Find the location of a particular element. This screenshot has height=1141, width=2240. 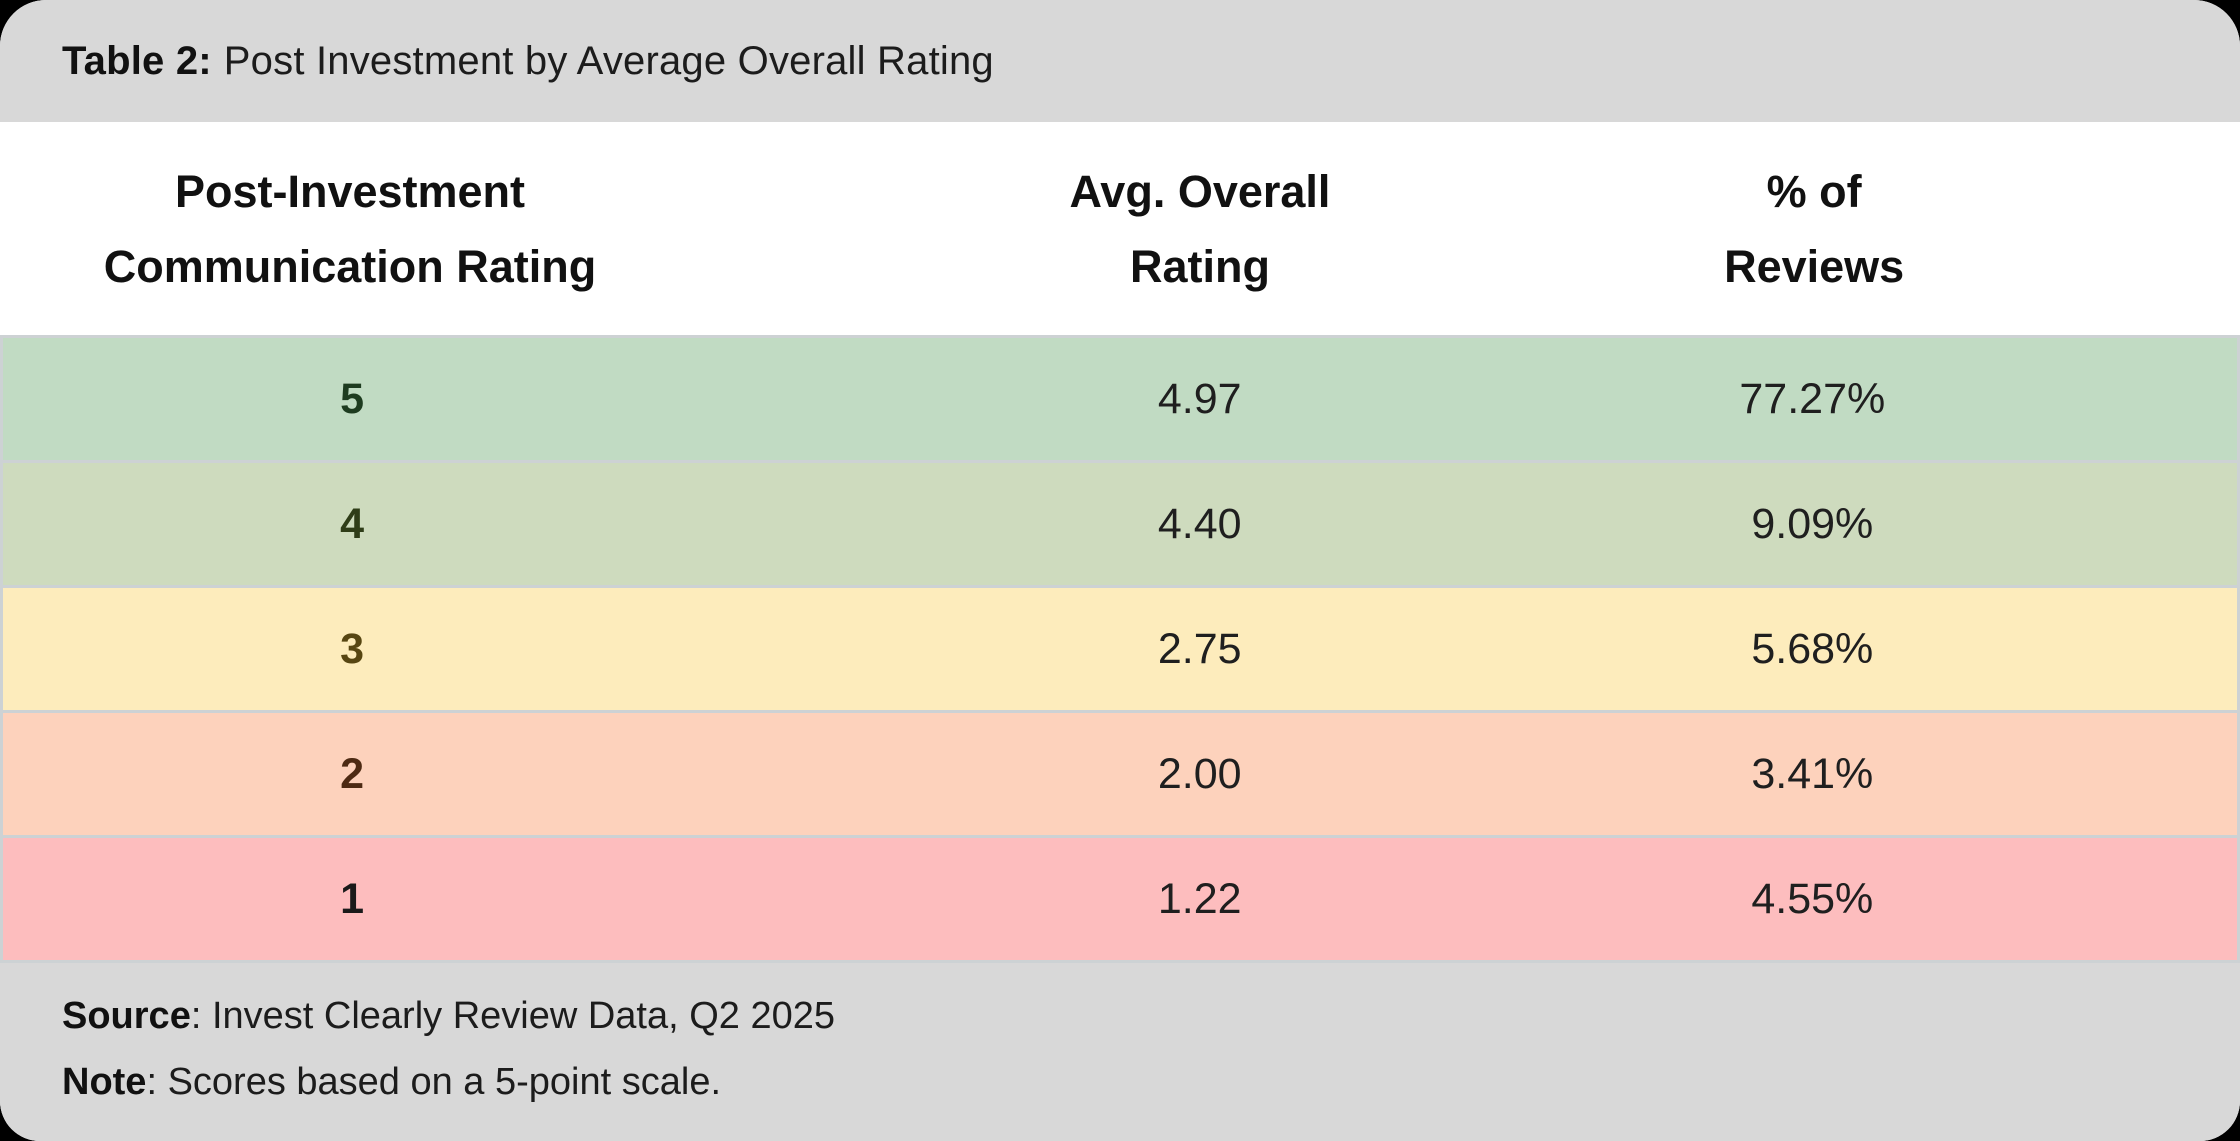

header-line: Communication Rating is located at coordinates (350, 266).